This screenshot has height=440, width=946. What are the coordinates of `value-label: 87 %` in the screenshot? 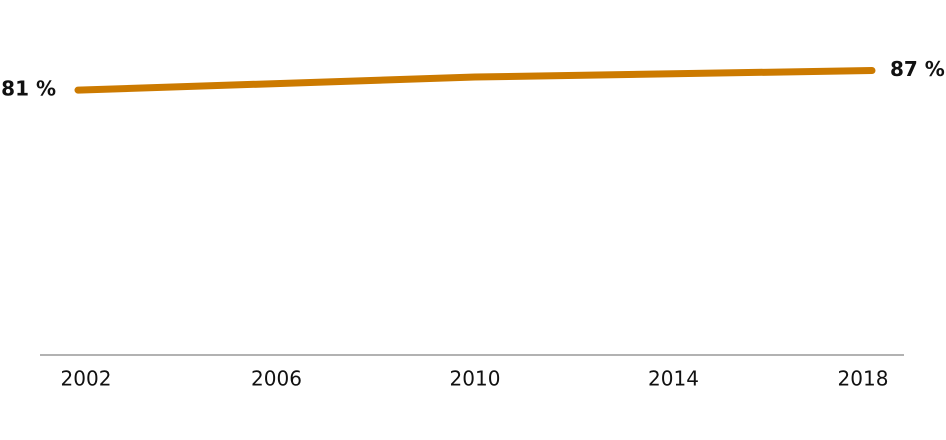 It's located at (917, 69).